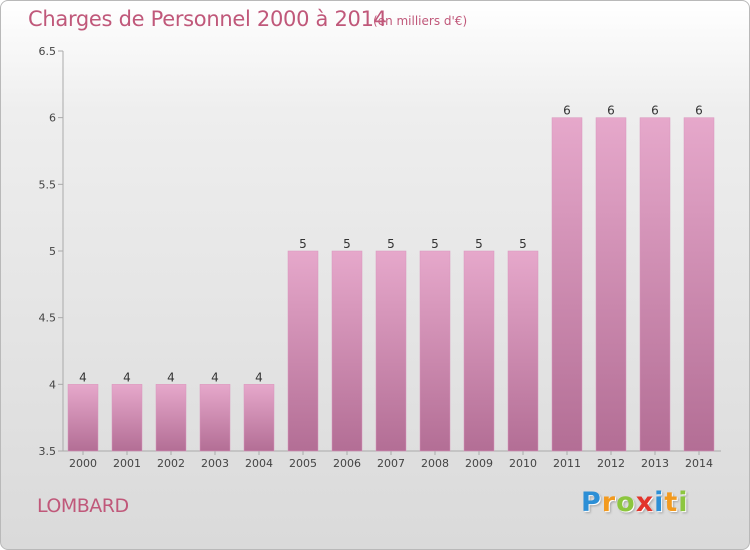  I want to click on x-tick-label: 2008, so click(435, 463).